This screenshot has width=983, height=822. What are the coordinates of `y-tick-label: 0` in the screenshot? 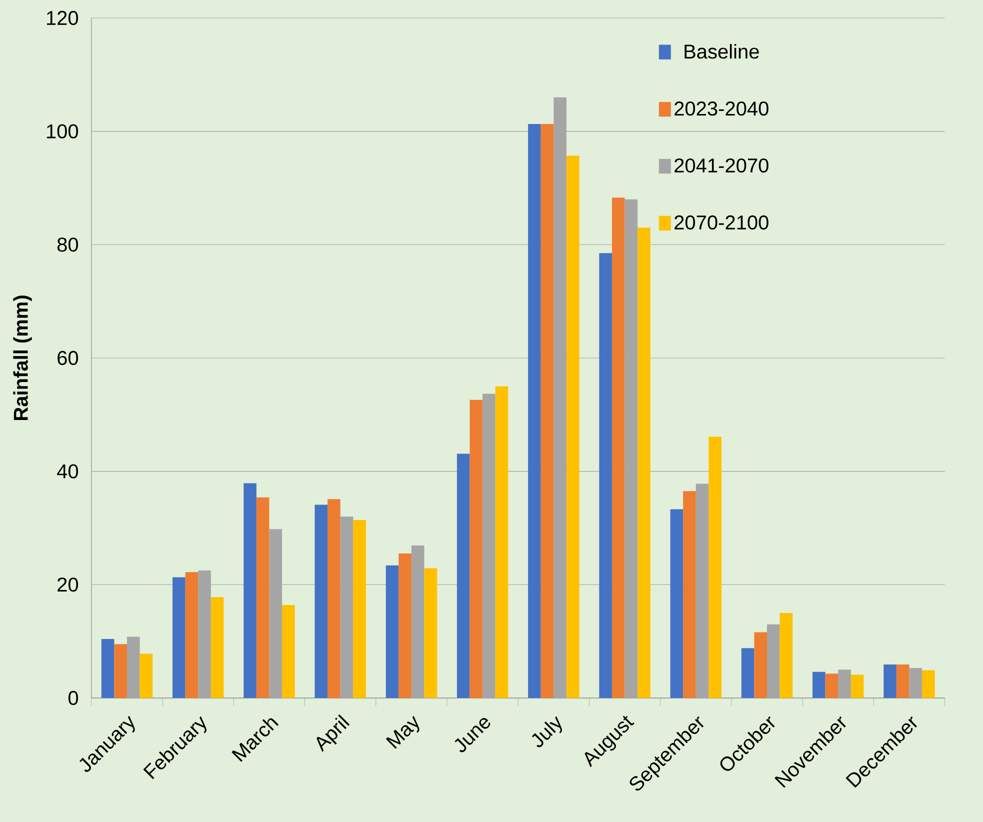 It's located at (73, 698).